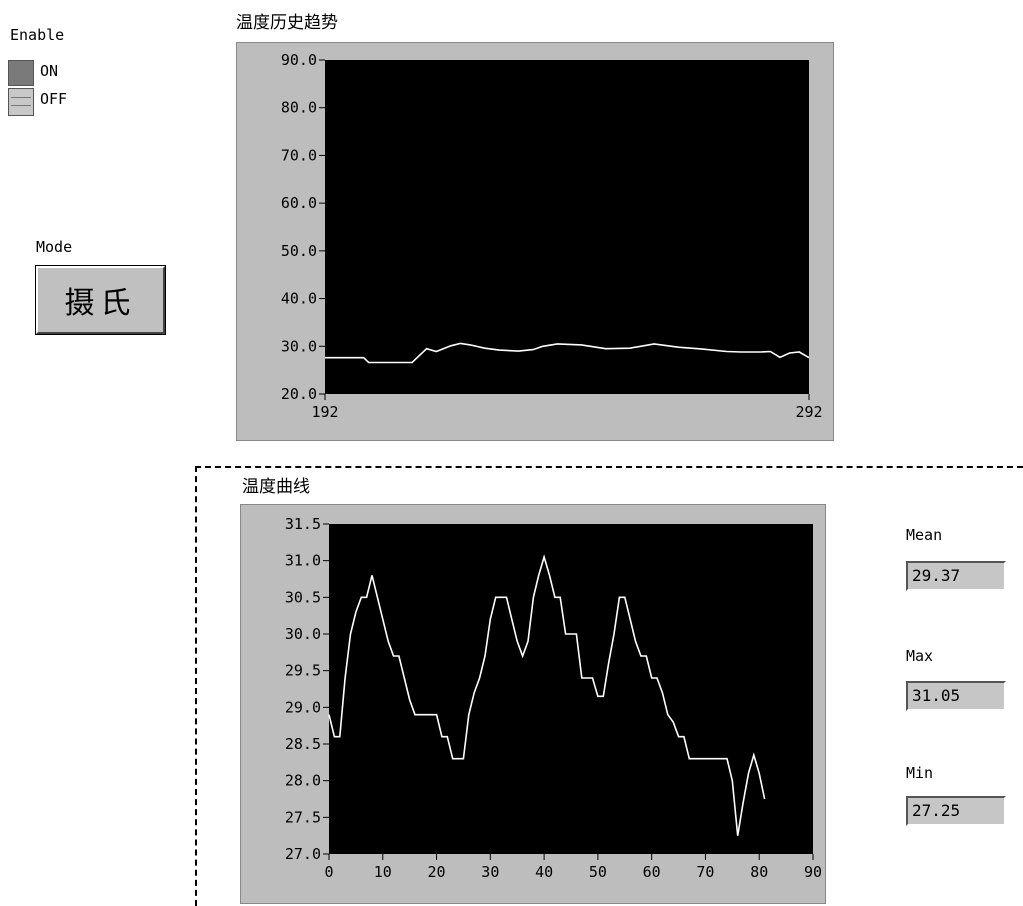 This screenshot has width=1023, height=906. I want to click on hist-y-tick-label: 60.0, so click(299, 203).